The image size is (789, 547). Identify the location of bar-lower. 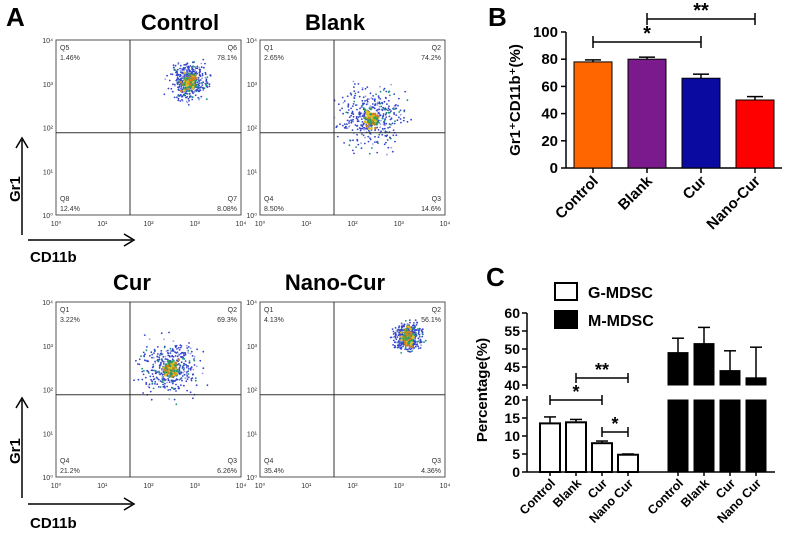
(730, 436).